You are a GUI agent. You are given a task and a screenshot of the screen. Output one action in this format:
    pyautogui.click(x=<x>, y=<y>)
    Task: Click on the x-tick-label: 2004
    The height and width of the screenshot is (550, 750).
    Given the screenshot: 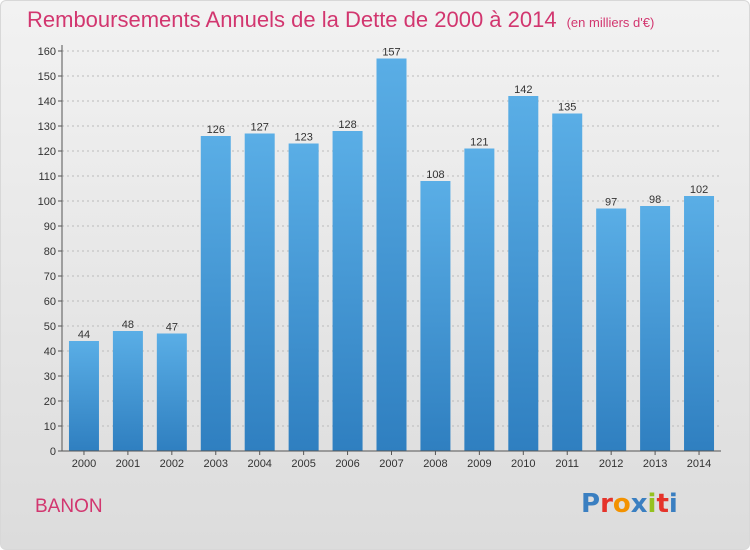 What is the action you would take?
    pyautogui.click(x=259, y=464)
    